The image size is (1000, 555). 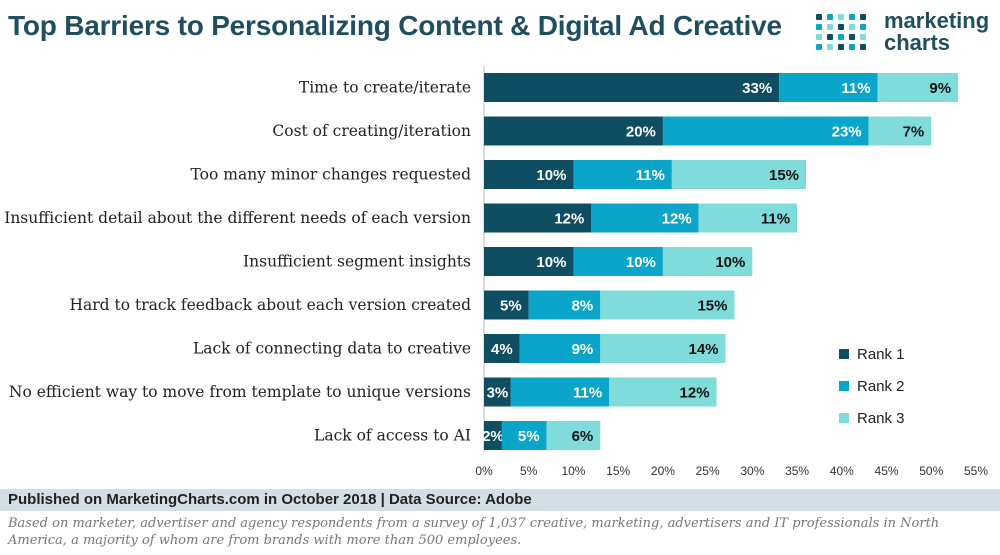 What do you see at coordinates (331, 175) in the screenshot?
I see `category-label: Too many minor changes requested` at bounding box center [331, 175].